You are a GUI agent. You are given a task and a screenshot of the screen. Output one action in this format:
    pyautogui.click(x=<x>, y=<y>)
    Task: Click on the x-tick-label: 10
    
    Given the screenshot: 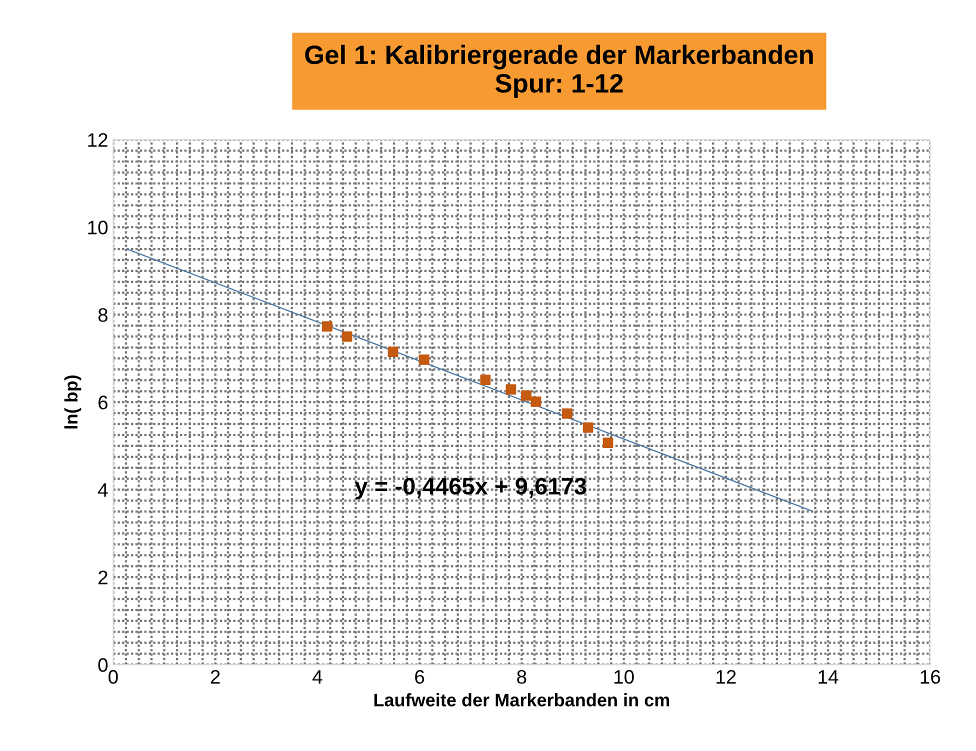 What is the action you would take?
    pyautogui.click(x=624, y=677)
    